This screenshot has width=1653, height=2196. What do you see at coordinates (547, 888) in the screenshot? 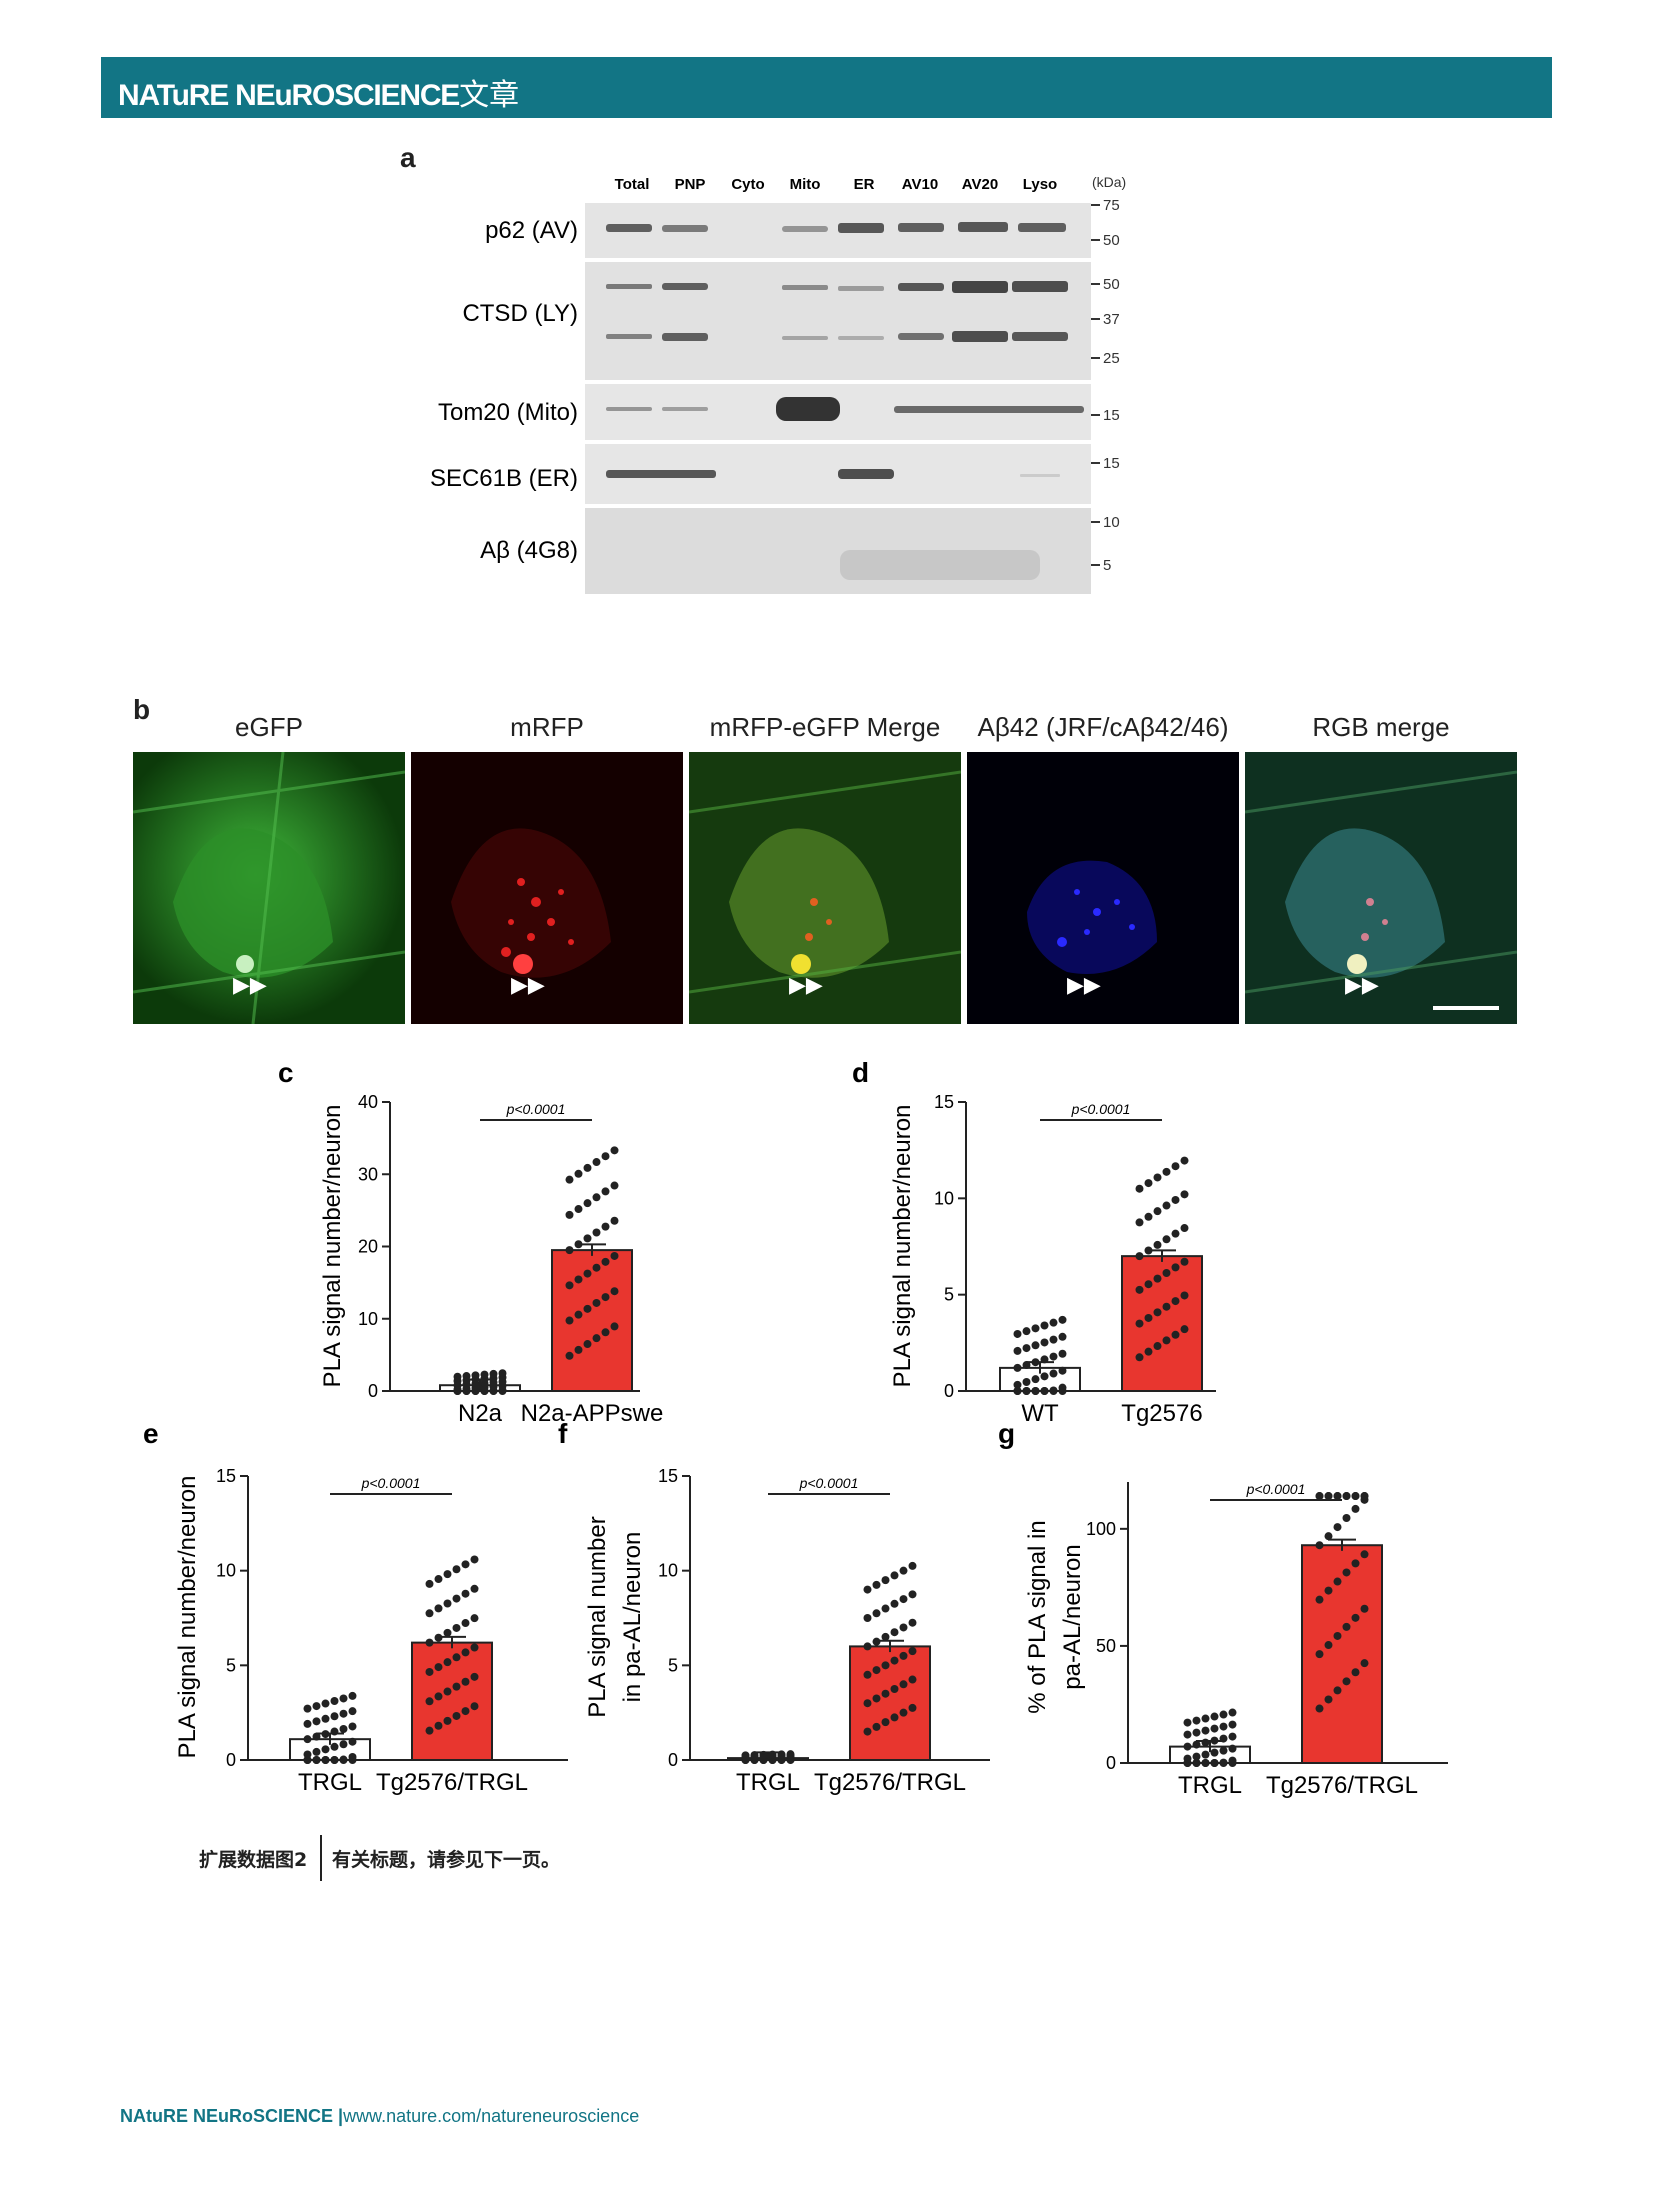
I see `micrograph-mrfp: ▶▶` at bounding box center [547, 888].